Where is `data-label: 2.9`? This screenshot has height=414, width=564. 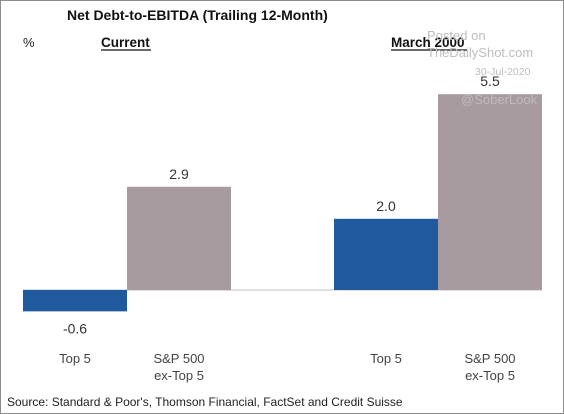
data-label: 2.9 is located at coordinates (179, 174).